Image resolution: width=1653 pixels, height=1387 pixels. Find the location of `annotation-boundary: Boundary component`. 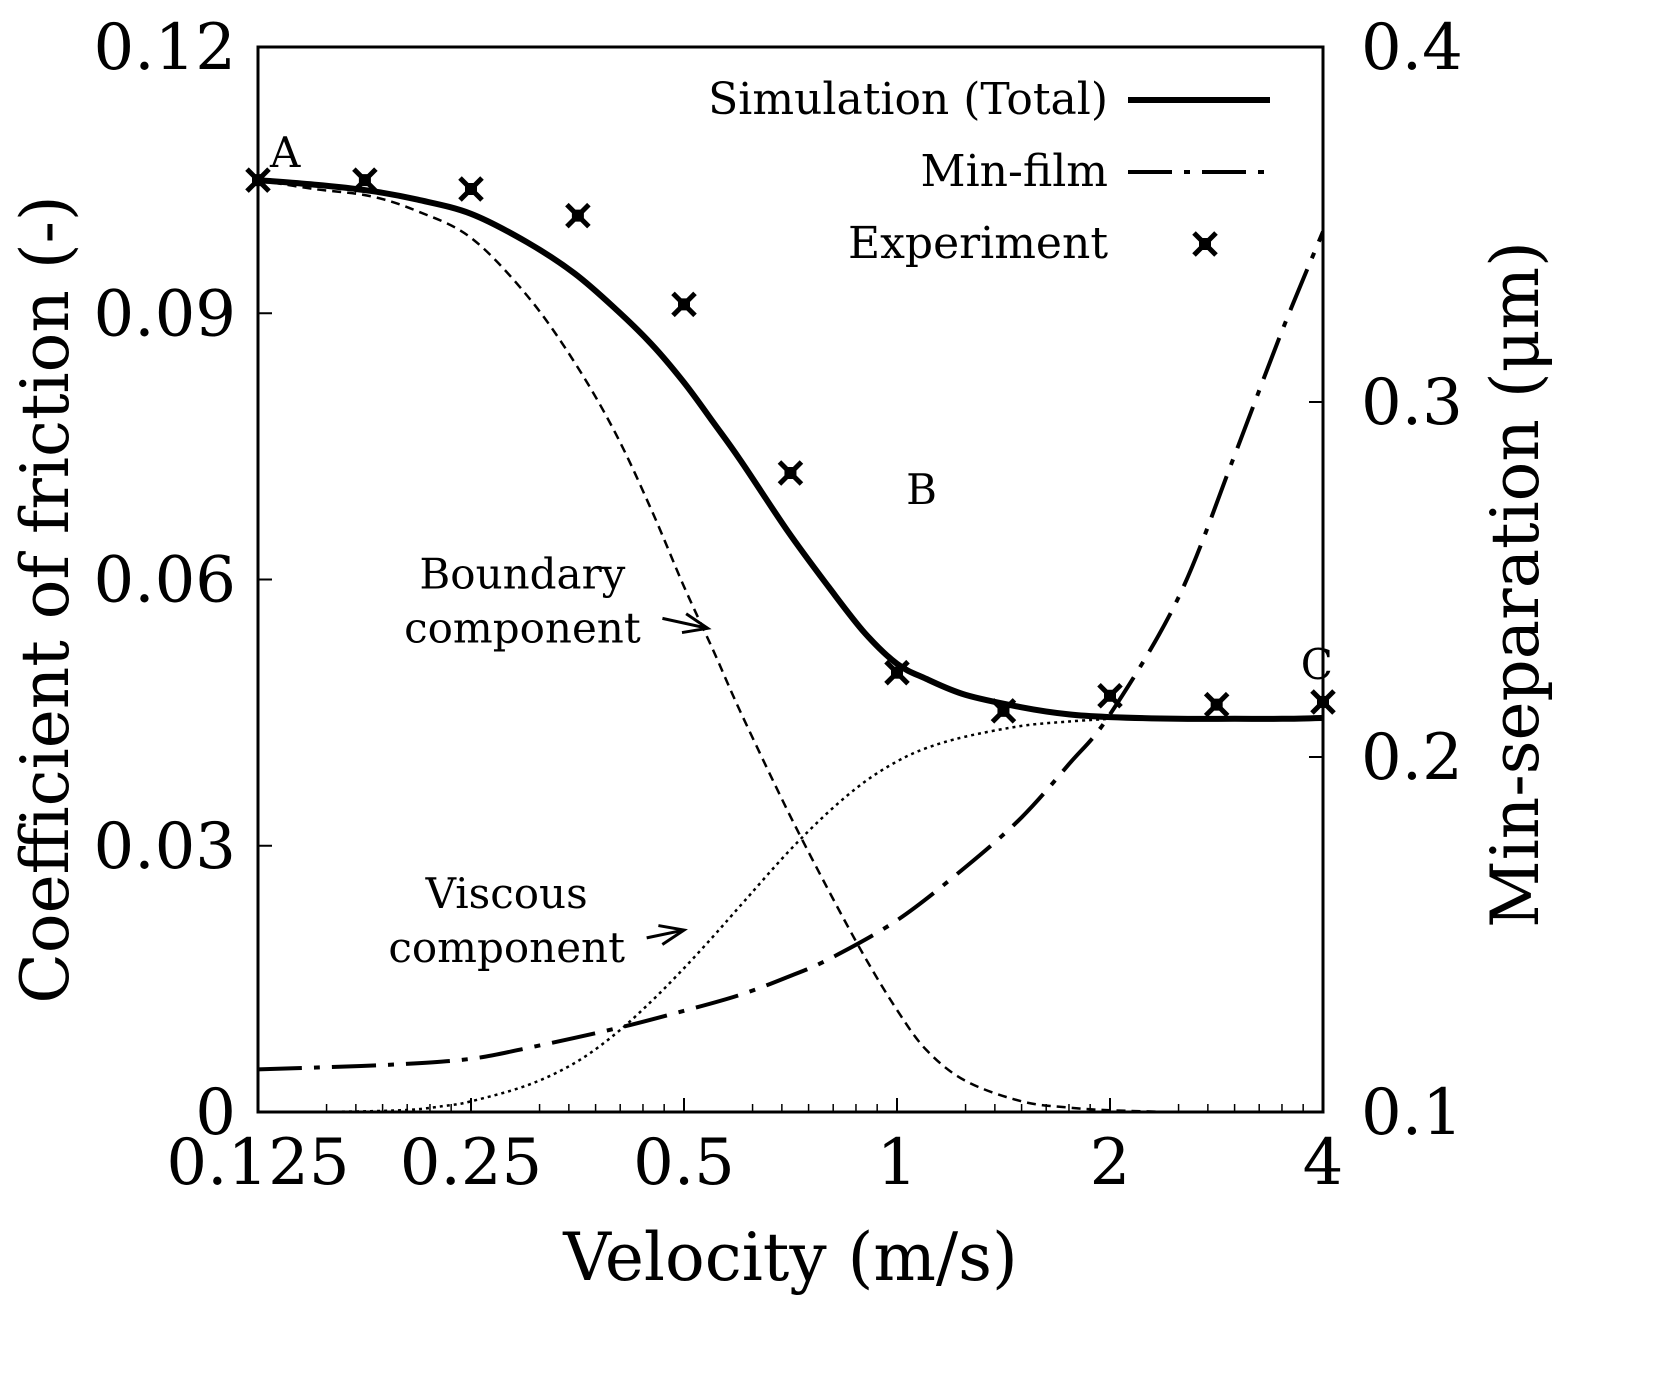

annotation-boundary: Boundary component is located at coordinates (558, 600).